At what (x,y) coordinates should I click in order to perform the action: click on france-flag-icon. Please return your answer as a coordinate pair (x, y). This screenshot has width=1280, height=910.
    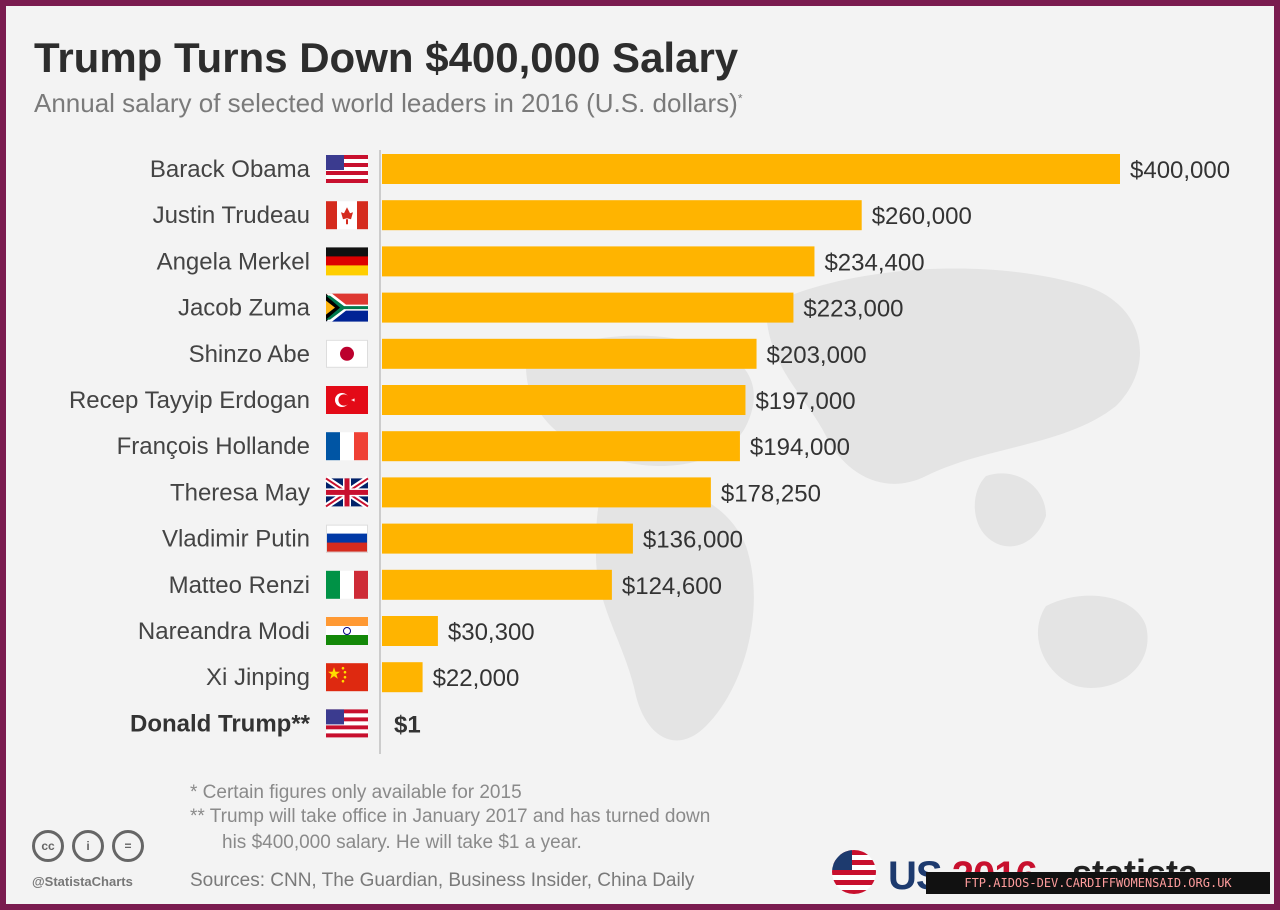
    Looking at the image, I should click on (347, 446).